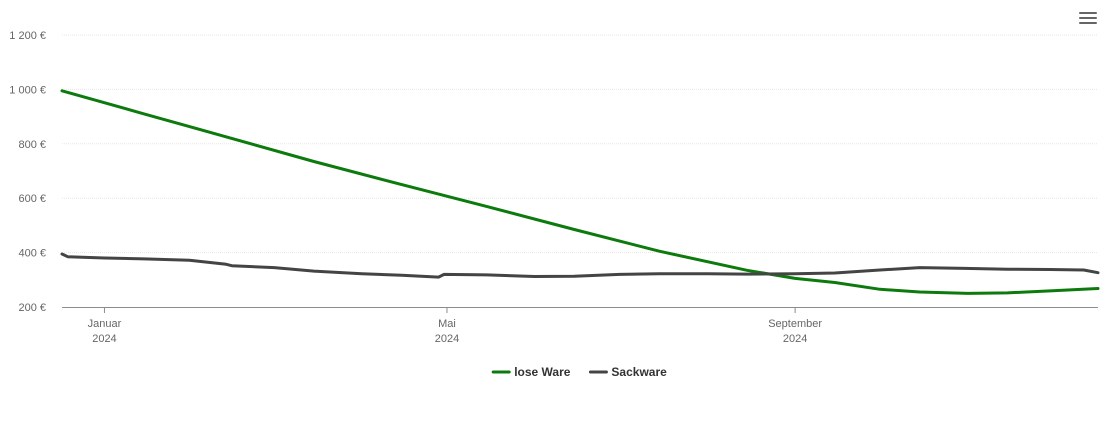 This screenshot has width=1110, height=422. I want to click on legend-item-sackware: Sackware, so click(627, 372).